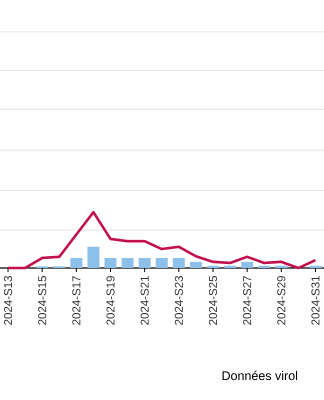  What do you see at coordinates (76, 300) in the screenshot?
I see `x-tick-label: 2024-S17` at bounding box center [76, 300].